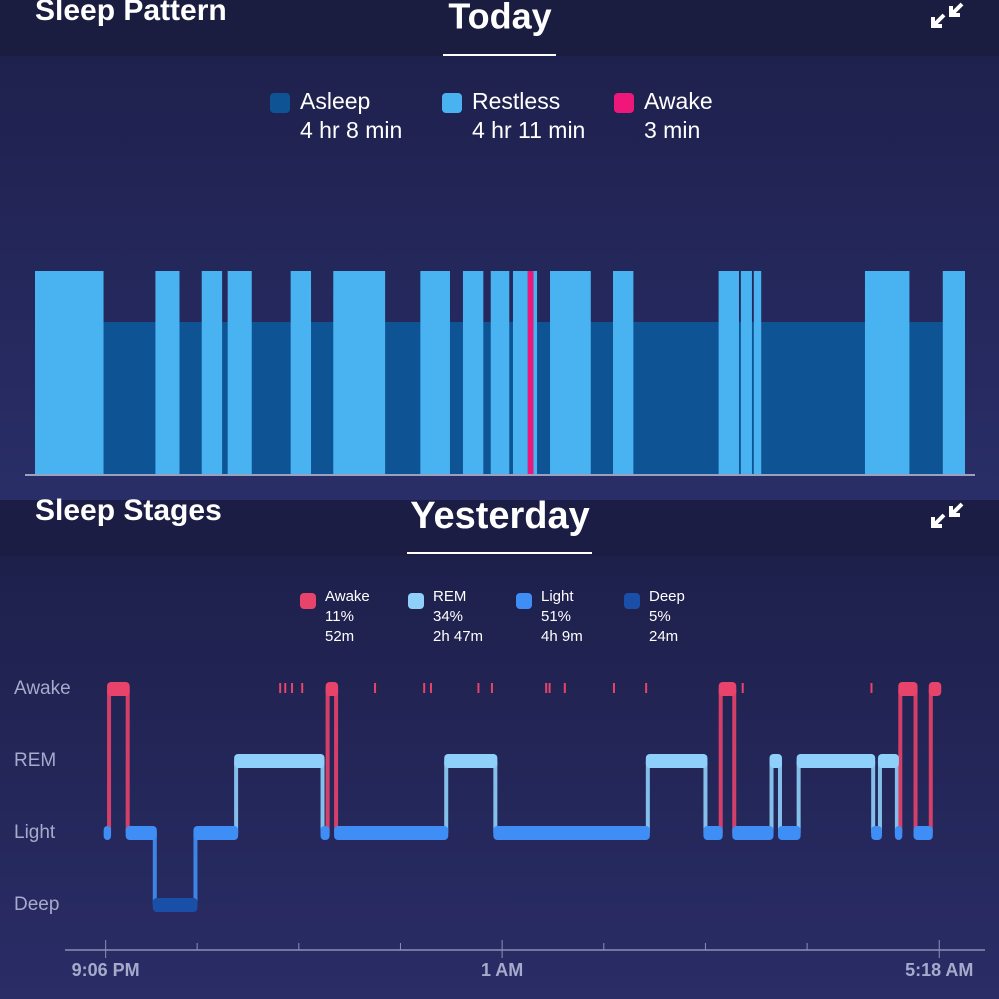 The image size is (999, 999). What do you see at coordinates (557, 596) in the screenshot?
I see `legend-label: Light` at bounding box center [557, 596].